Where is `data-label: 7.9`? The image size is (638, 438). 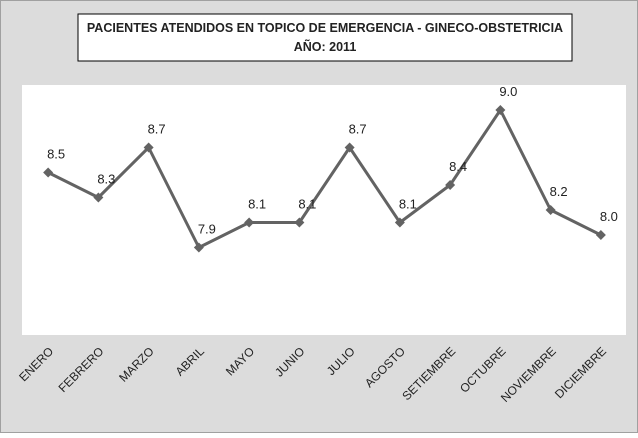 data-label: 7.9 is located at coordinates (207, 229).